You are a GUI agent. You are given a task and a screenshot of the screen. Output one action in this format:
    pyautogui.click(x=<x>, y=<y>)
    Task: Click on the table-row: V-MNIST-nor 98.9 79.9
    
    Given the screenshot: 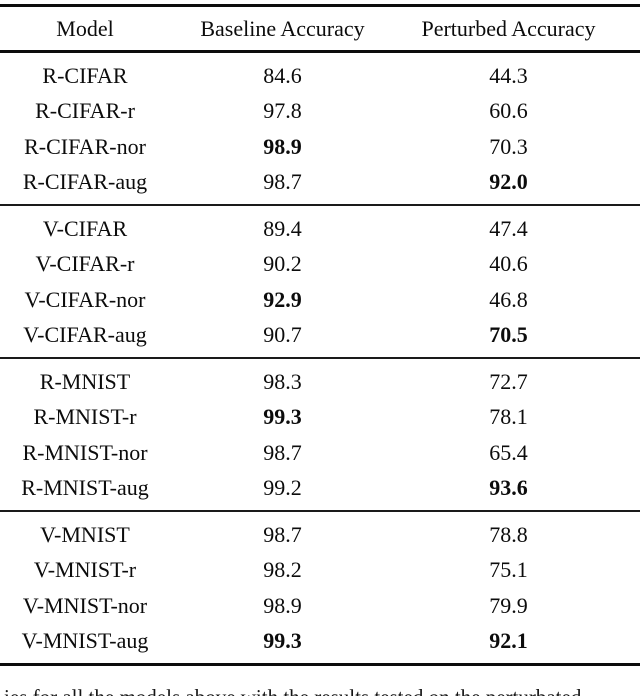 What is the action you would take?
    pyautogui.click(x=320, y=606)
    